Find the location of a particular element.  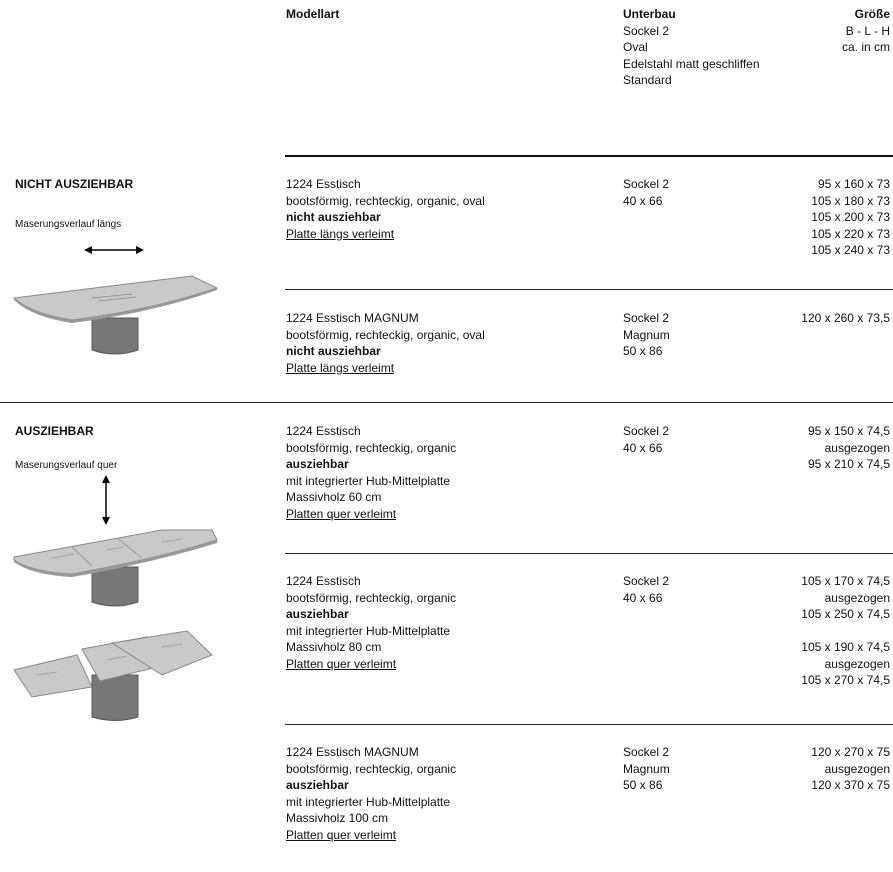

model-insert: Massivholz 80 cm is located at coordinates (334, 647).